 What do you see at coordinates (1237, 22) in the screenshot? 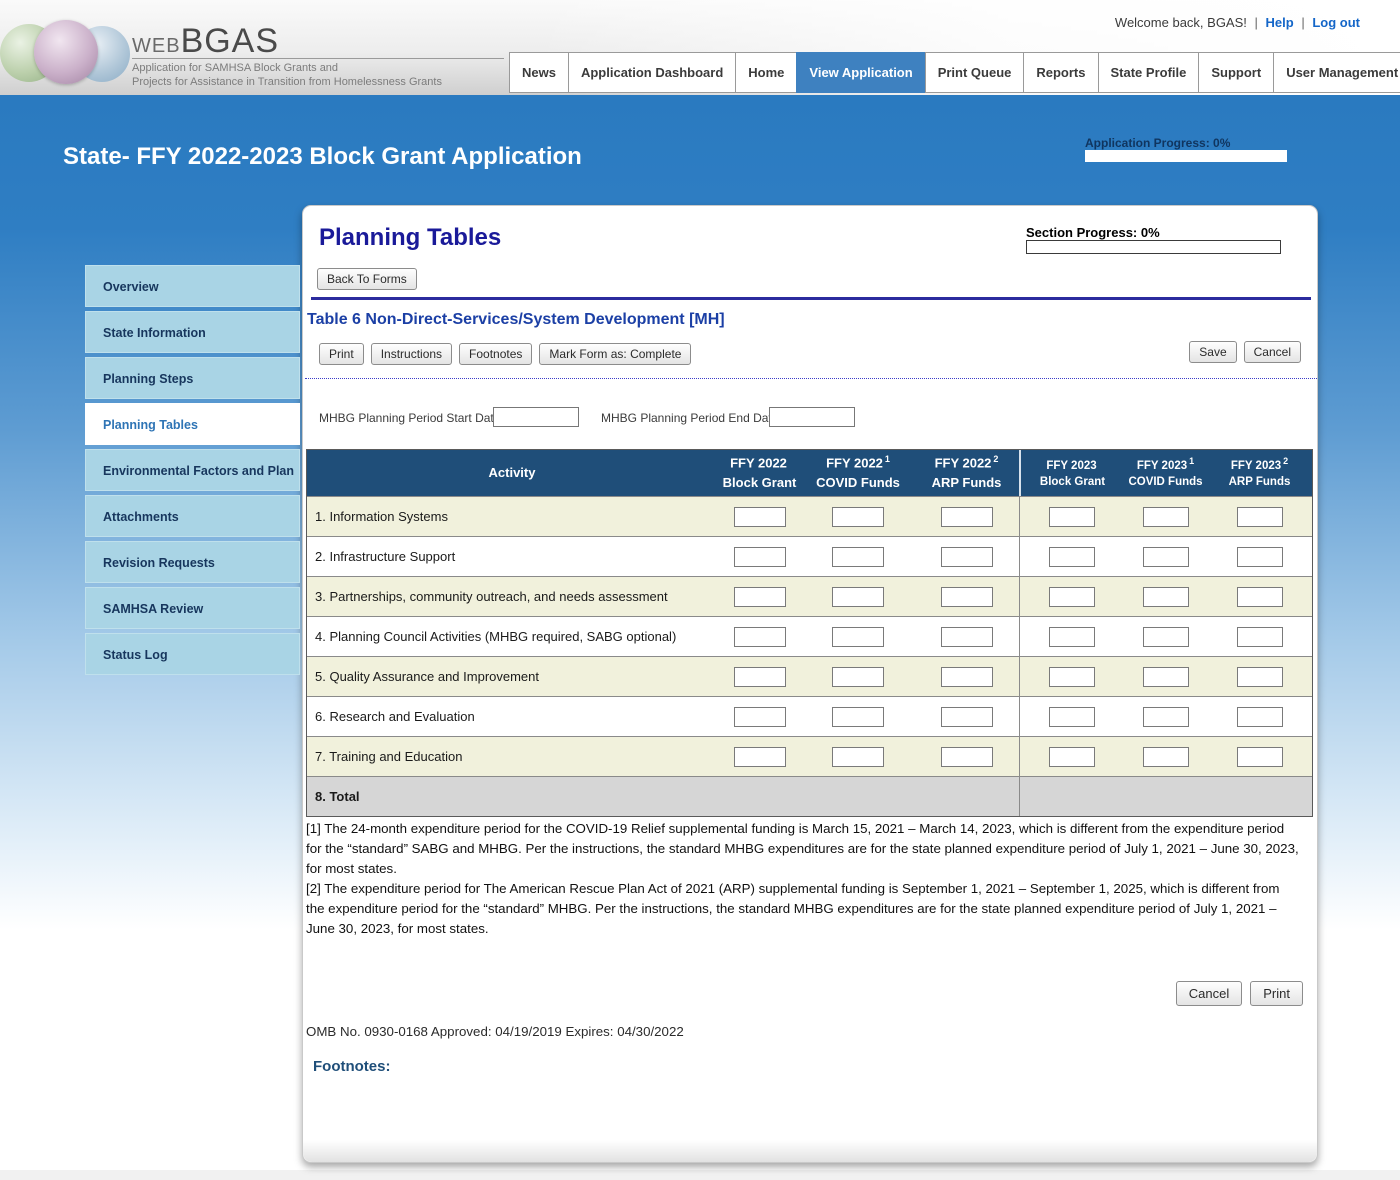
I see `welcome-bar: Welcome back, BGAS! | Help | Log out` at bounding box center [1237, 22].